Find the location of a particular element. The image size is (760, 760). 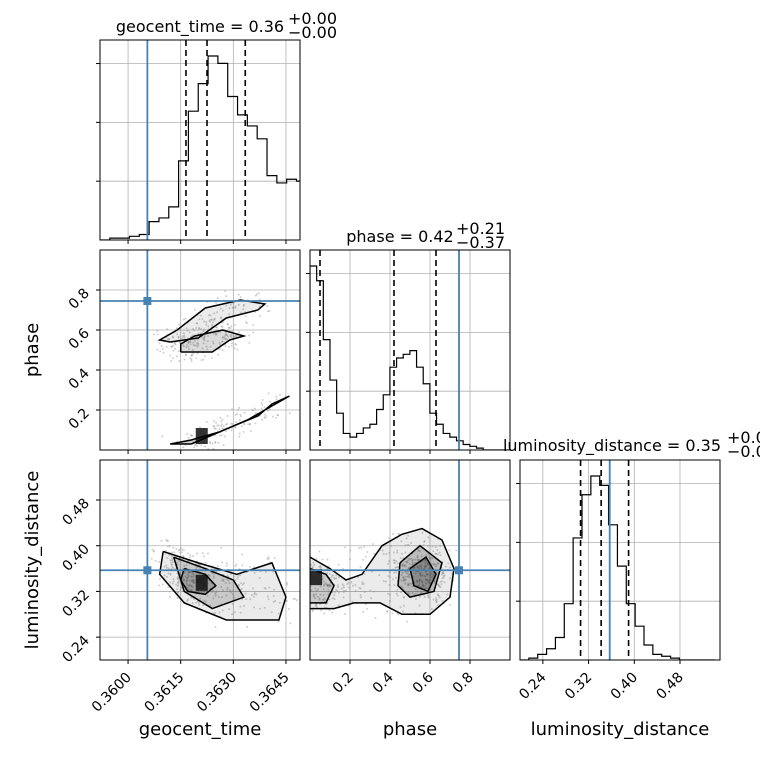

x-tick-label: 0.3645 is located at coordinates (270, 693).